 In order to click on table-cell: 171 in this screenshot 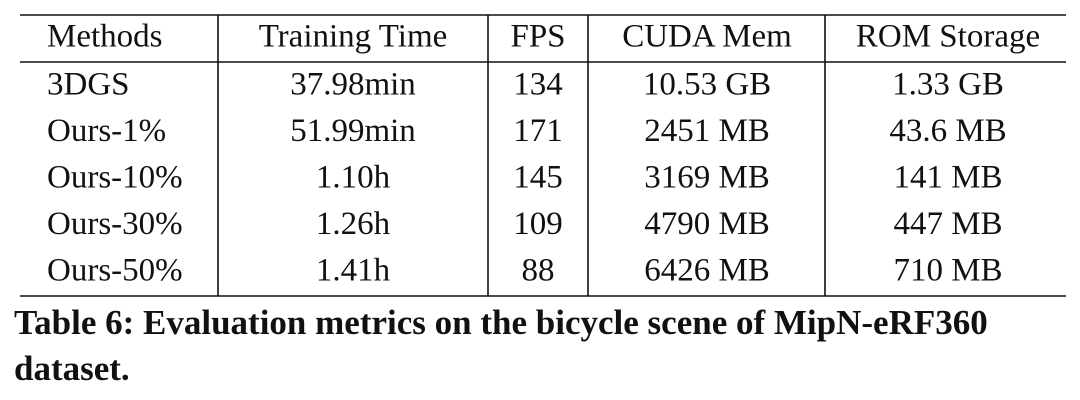, I will do `click(538, 131)`.